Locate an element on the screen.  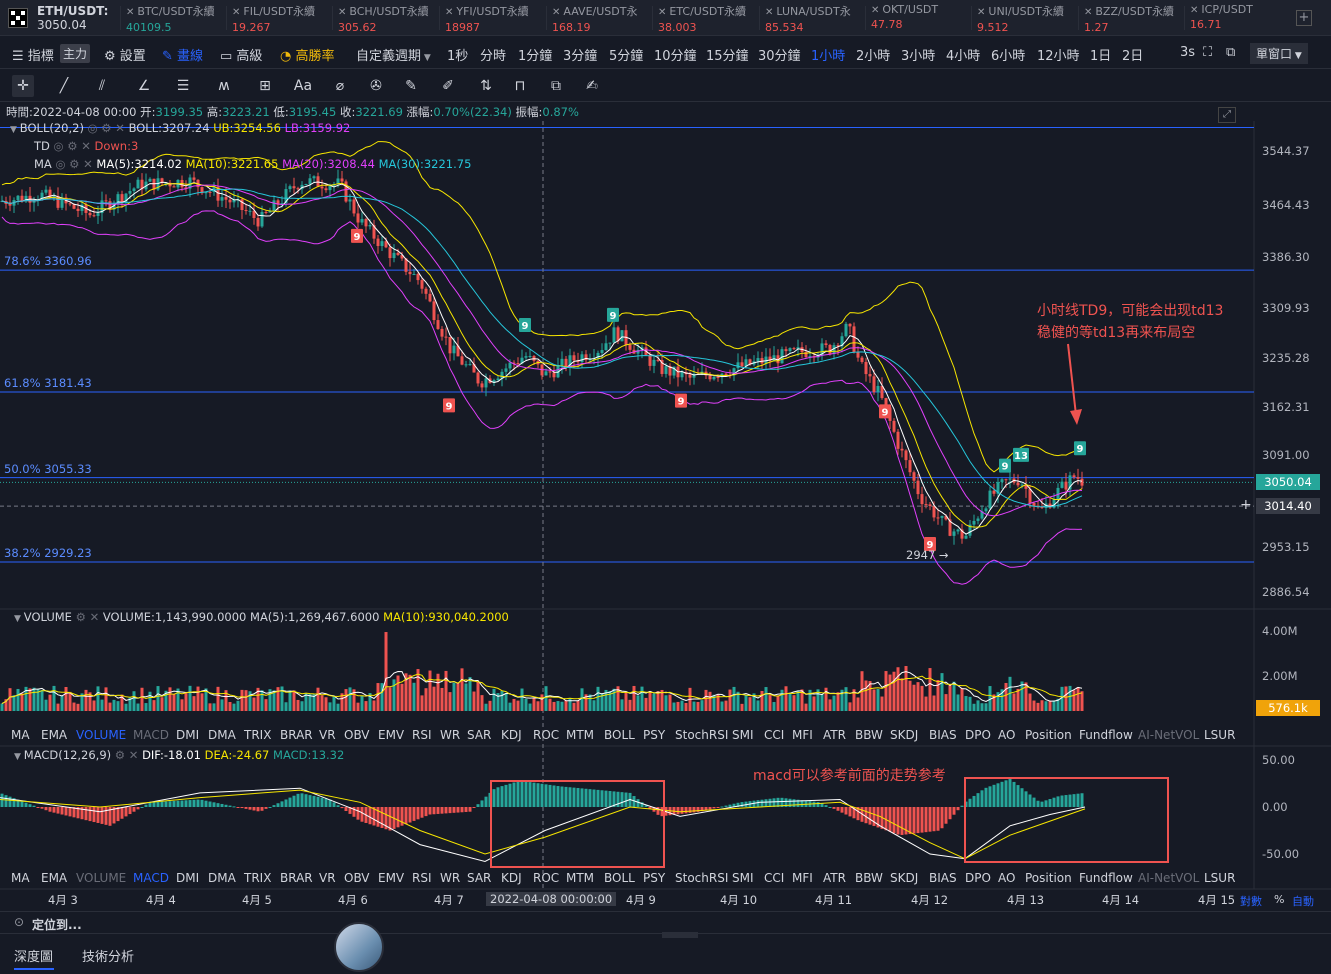
compare-icon: ✐ is located at coordinates (448, 86).